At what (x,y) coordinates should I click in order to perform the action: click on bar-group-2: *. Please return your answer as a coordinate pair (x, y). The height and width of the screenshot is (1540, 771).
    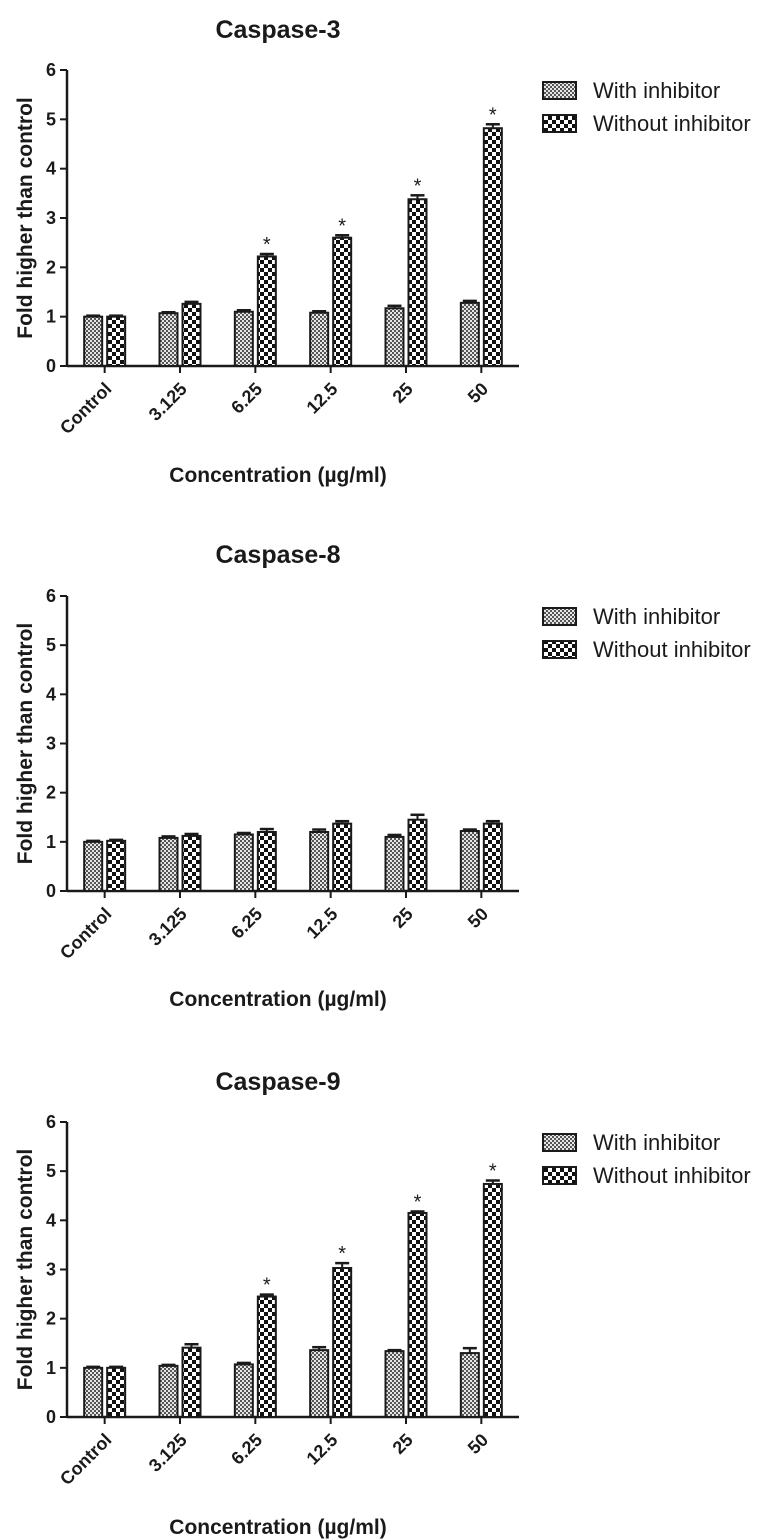
    Looking at the image, I should click on (255, 1347).